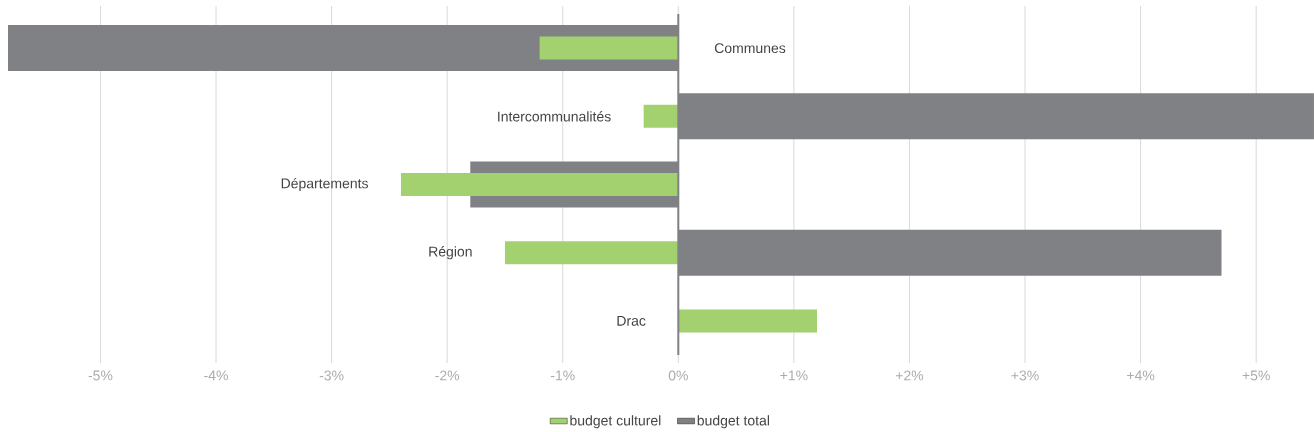  What do you see at coordinates (1256, 375) in the screenshot?
I see `x-tick-label: +5%` at bounding box center [1256, 375].